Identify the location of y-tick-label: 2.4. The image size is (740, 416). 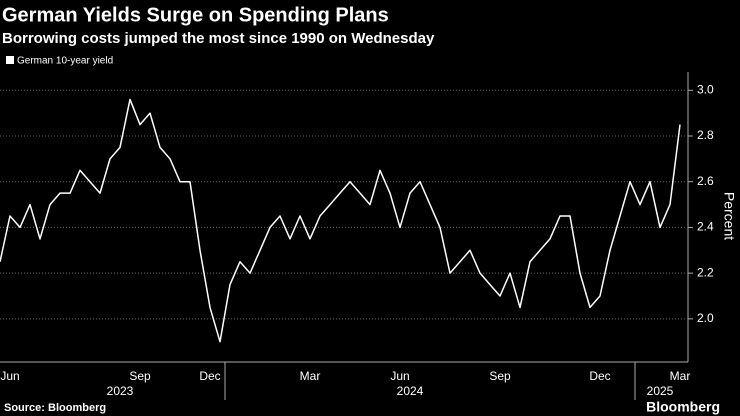
(705, 227).